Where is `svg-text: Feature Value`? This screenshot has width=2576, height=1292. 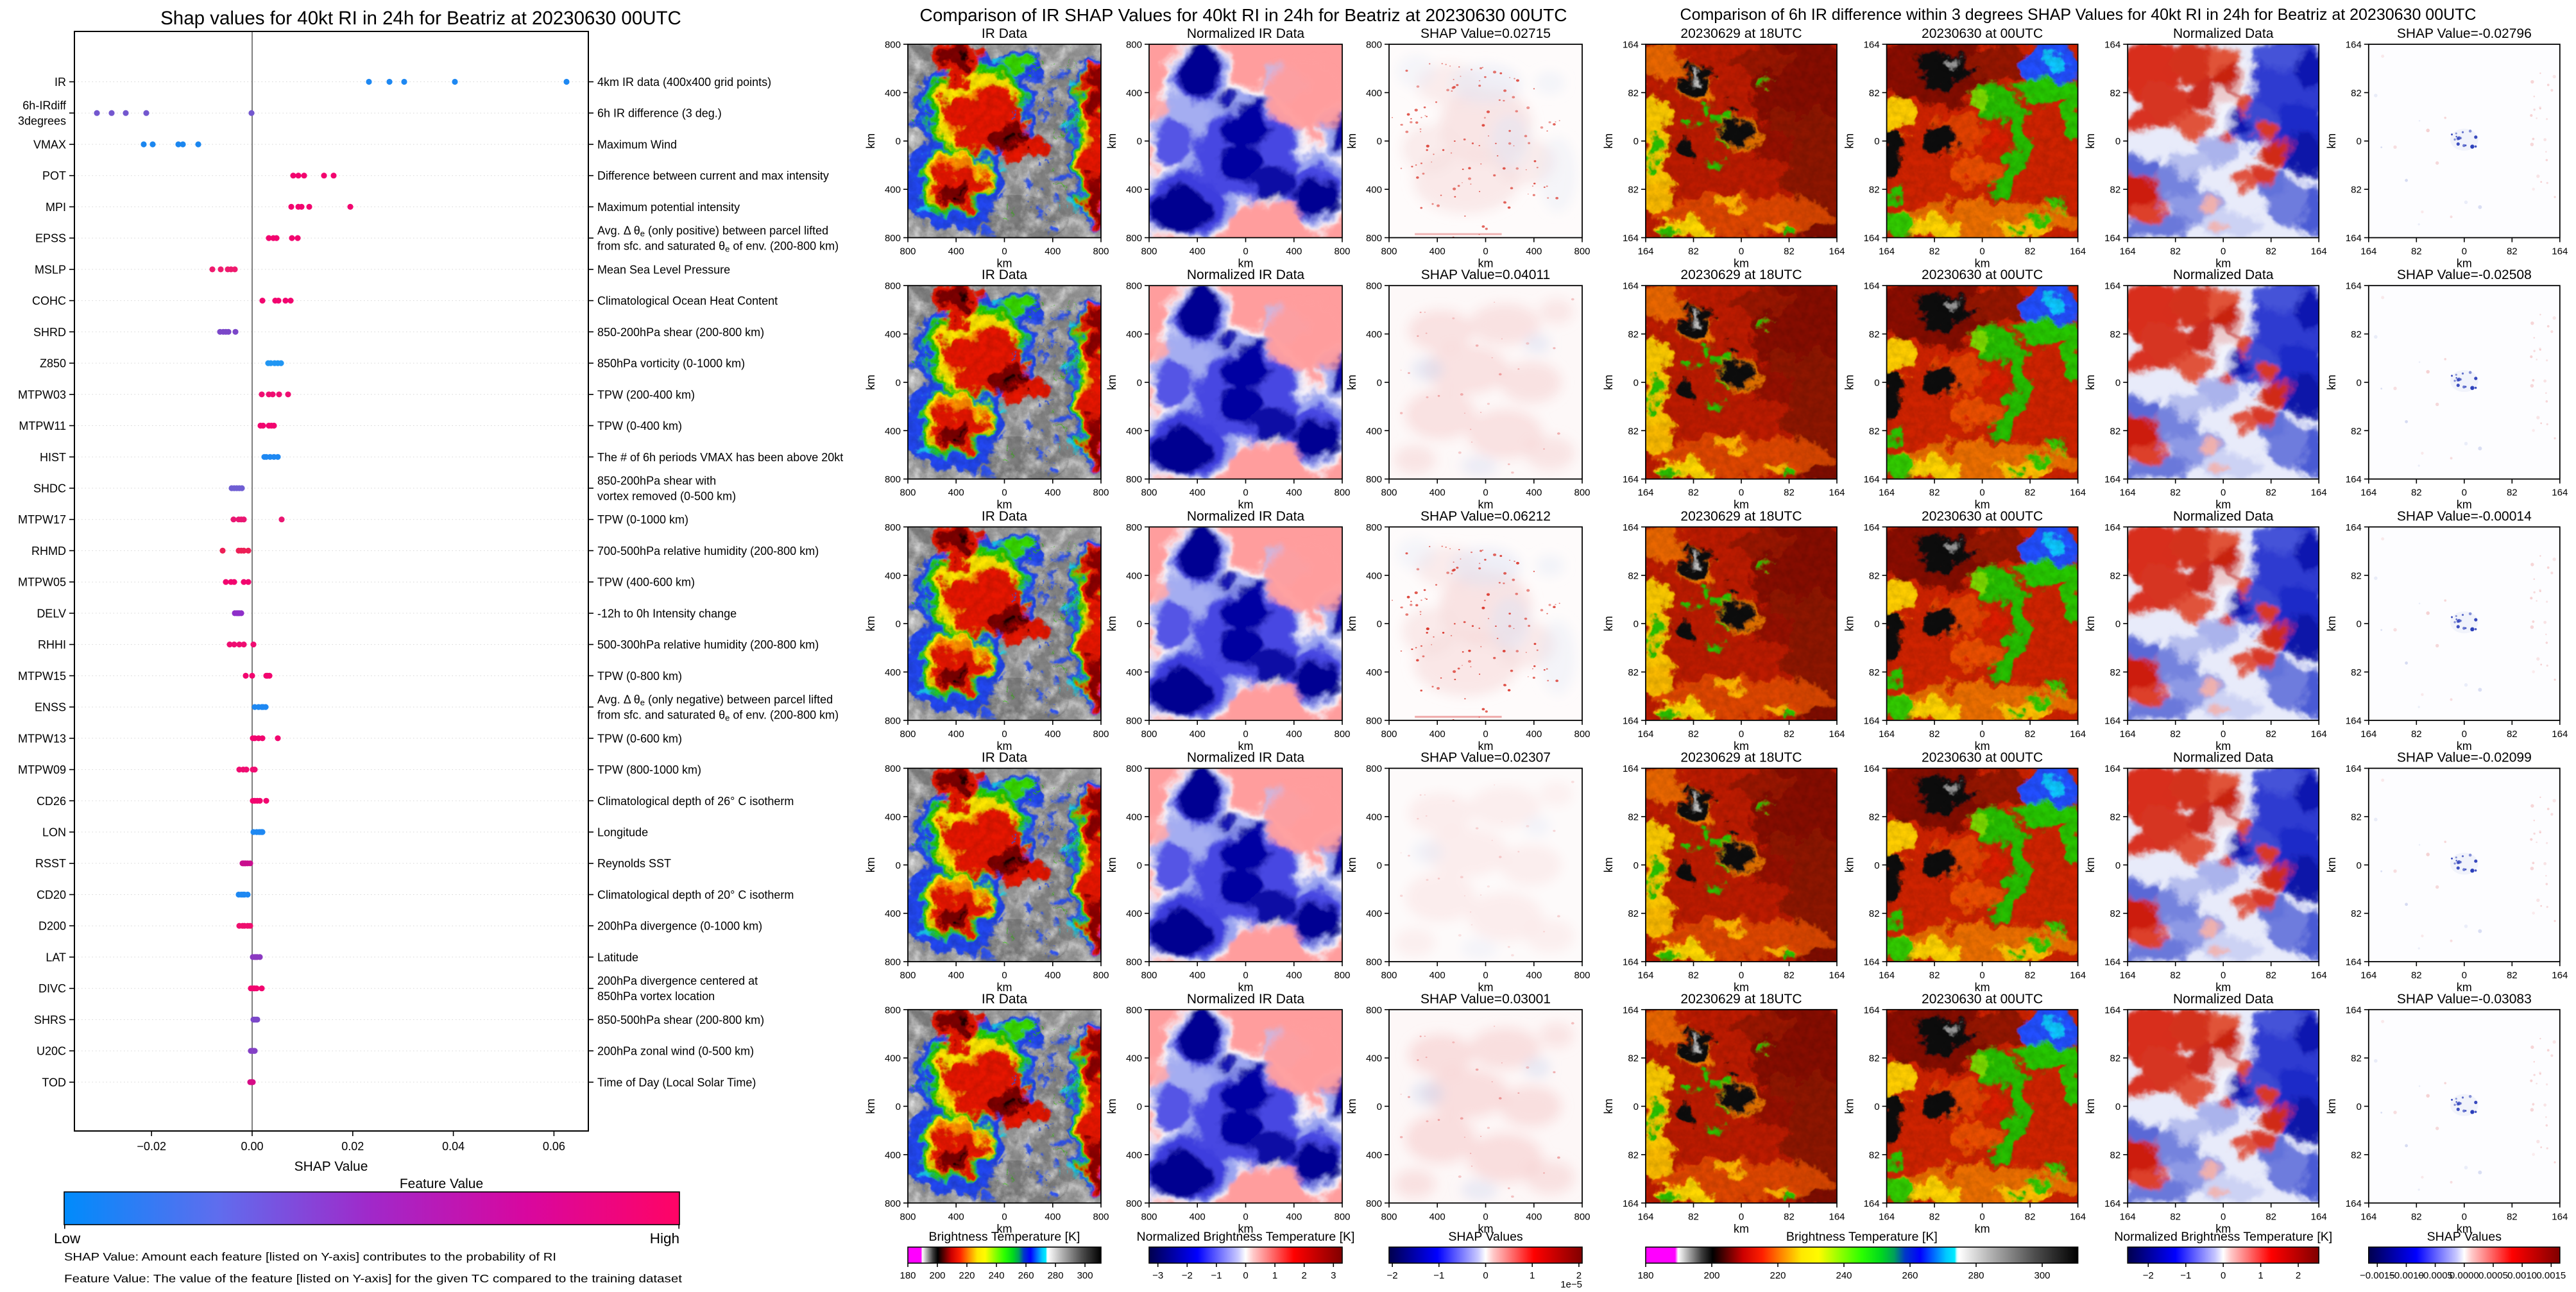 svg-text: Feature Value is located at coordinates (441, 1184).